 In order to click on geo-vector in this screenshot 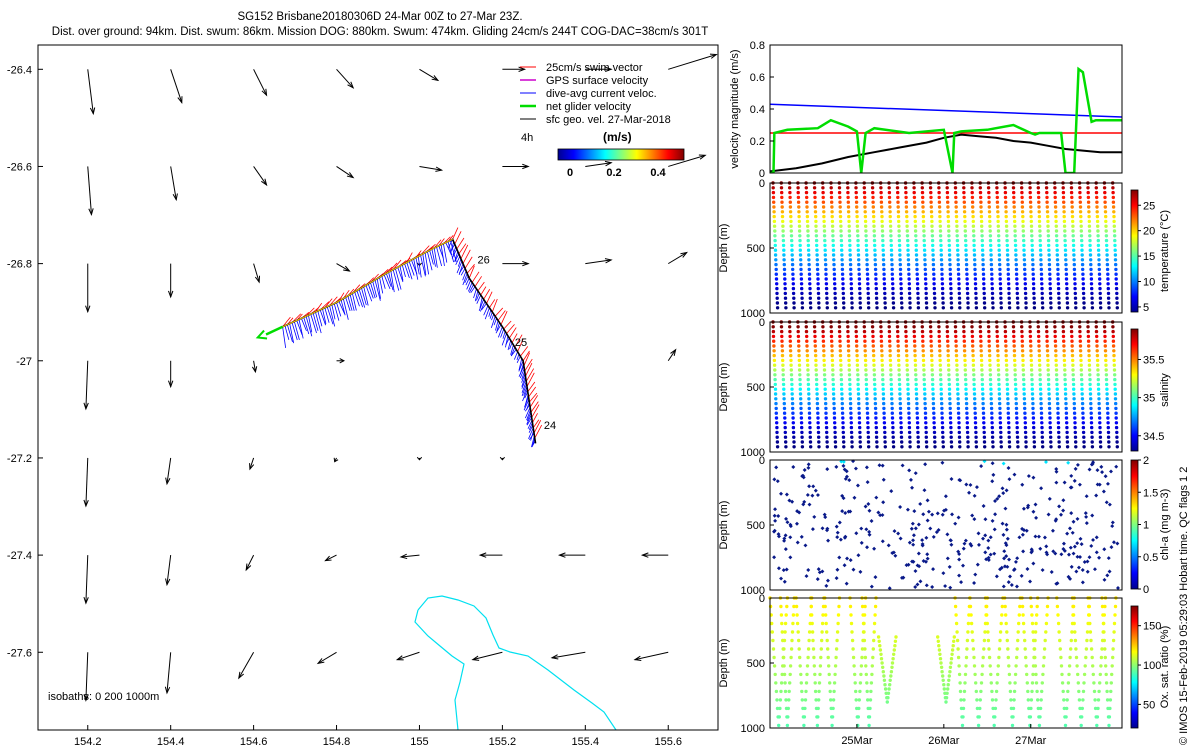, I will do `click(330, 558)`.